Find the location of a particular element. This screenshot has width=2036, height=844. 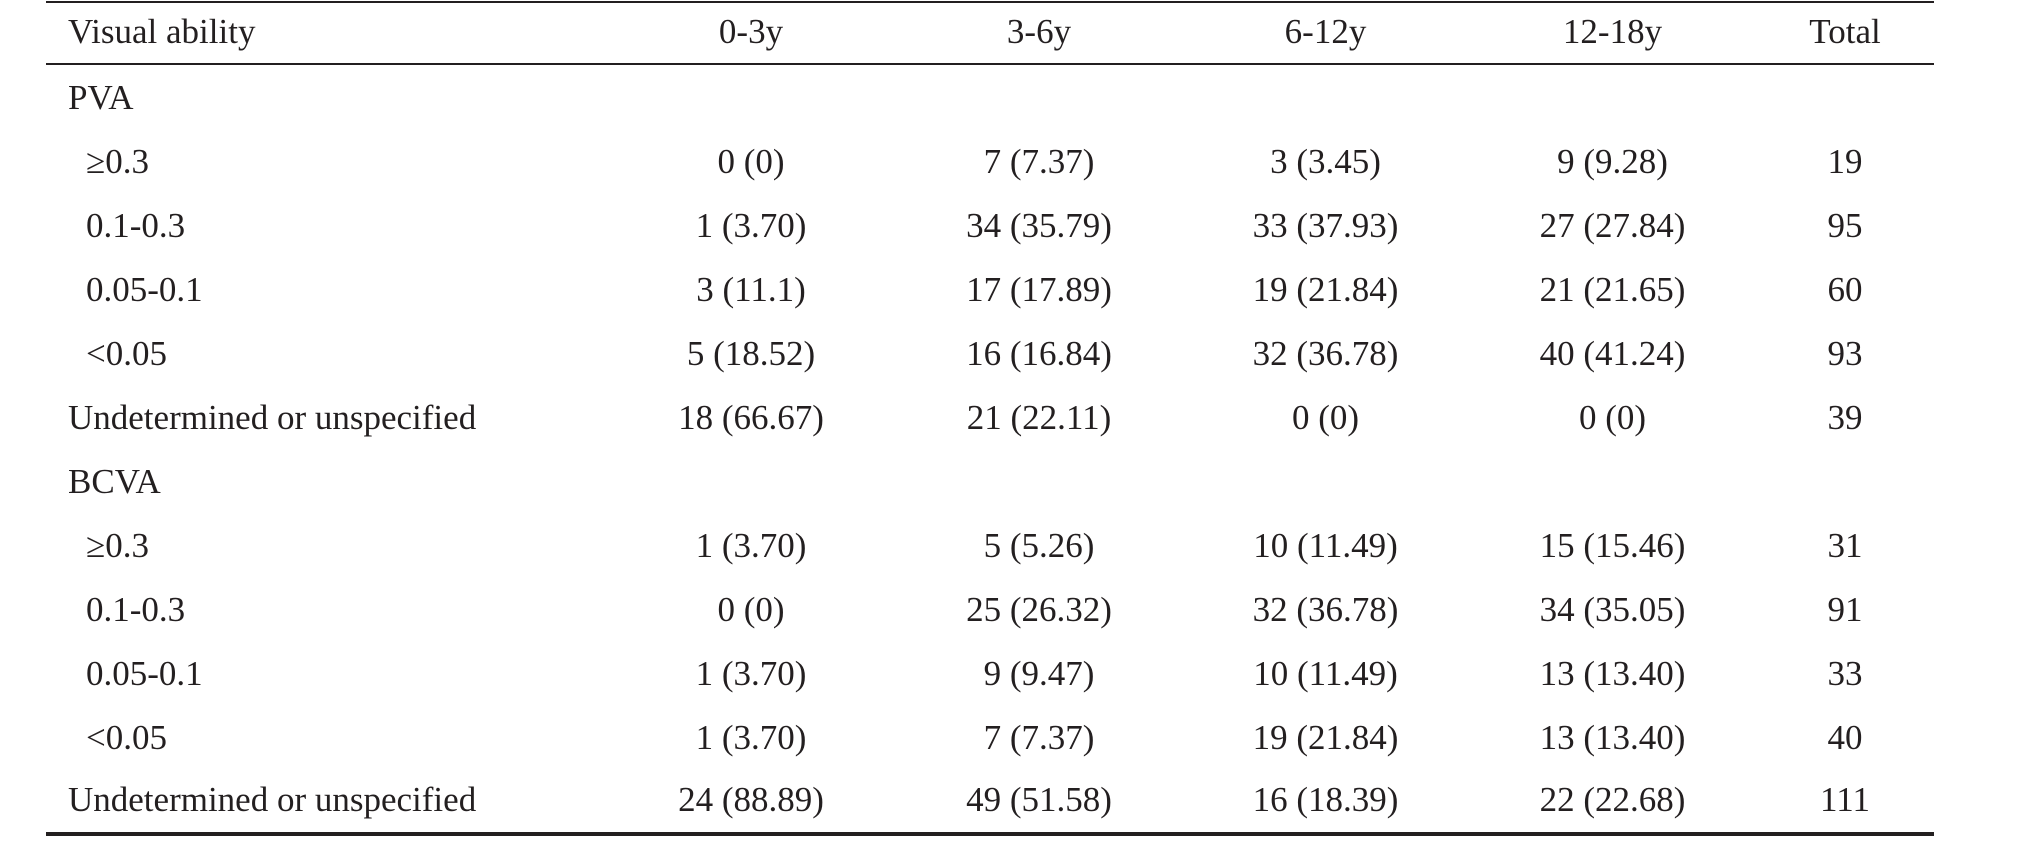

header-12-18y: 12-18y is located at coordinates (1612, 31).